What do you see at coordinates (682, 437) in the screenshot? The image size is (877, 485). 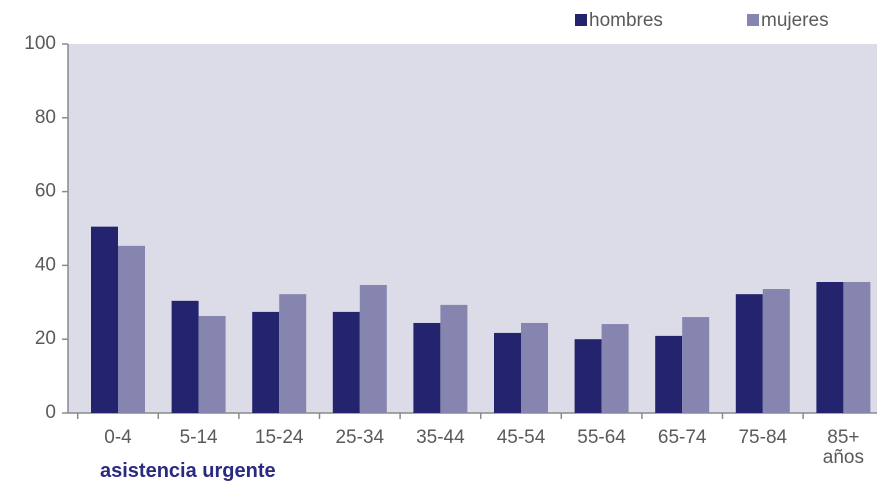 I see `x-tick-label: 65-74` at bounding box center [682, 437].